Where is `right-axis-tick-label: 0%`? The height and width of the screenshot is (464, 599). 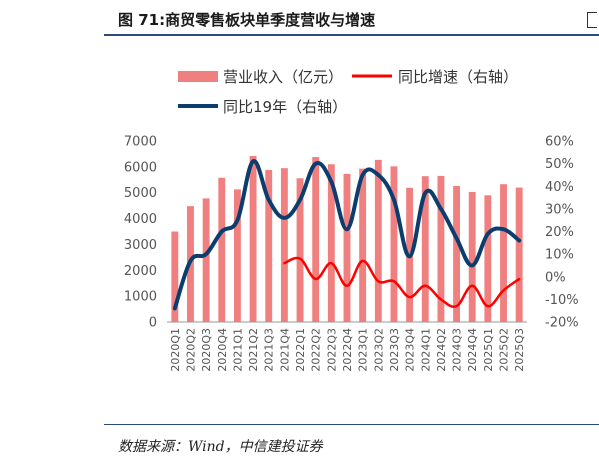 right-axis-tick-label: 0% is located at coordinates (555, 277).